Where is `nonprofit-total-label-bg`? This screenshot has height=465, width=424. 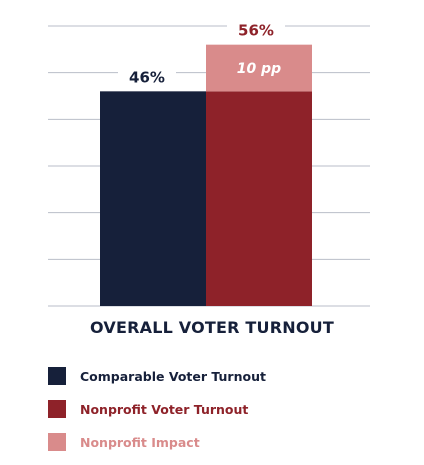 nonprofit-total-label-bg is located at coordinates (256, 30).